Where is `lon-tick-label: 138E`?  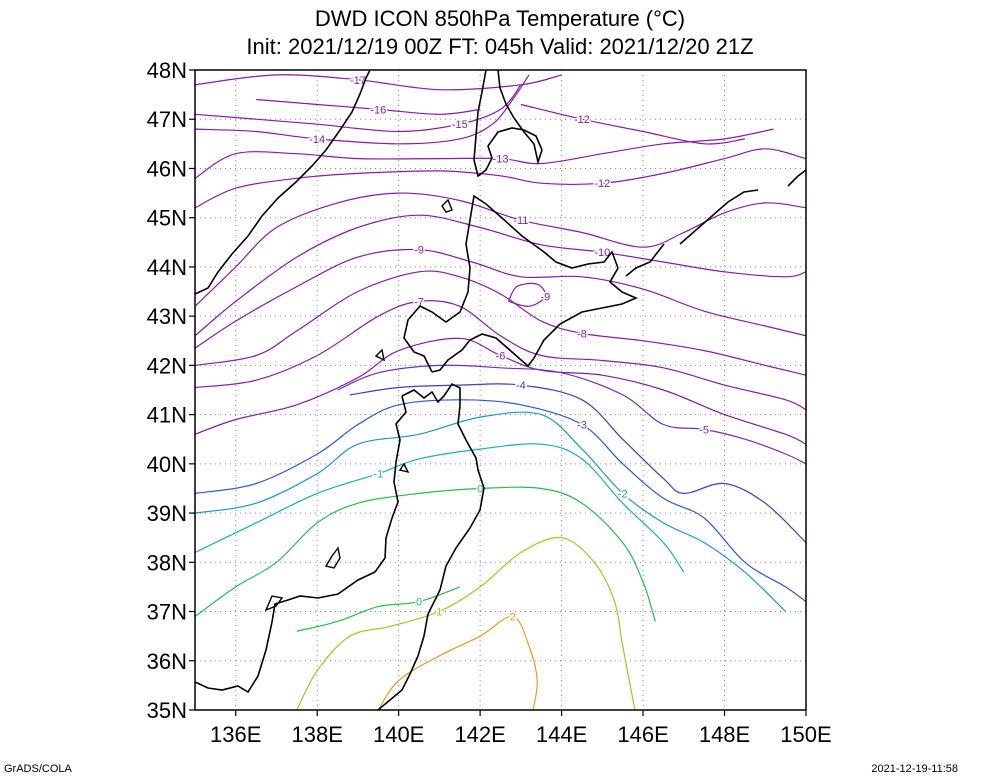
lon-tick-label: 138E is located at coordinates (317, 734).